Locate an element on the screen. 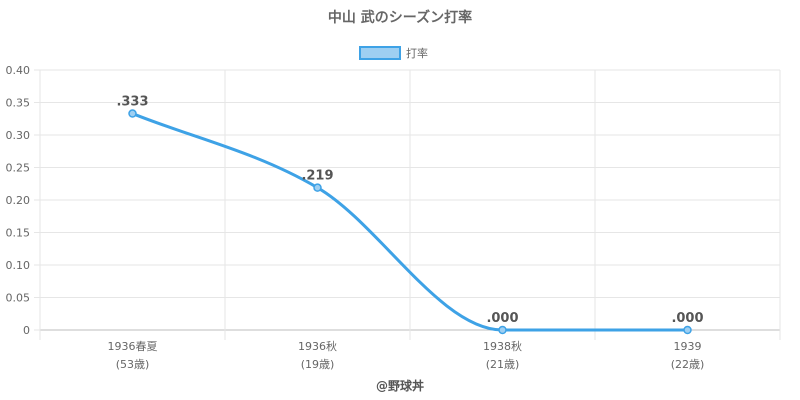 This screenshot has height=400, width=800. y-tick-label: 0.35 is located at coordinates (18, 103).